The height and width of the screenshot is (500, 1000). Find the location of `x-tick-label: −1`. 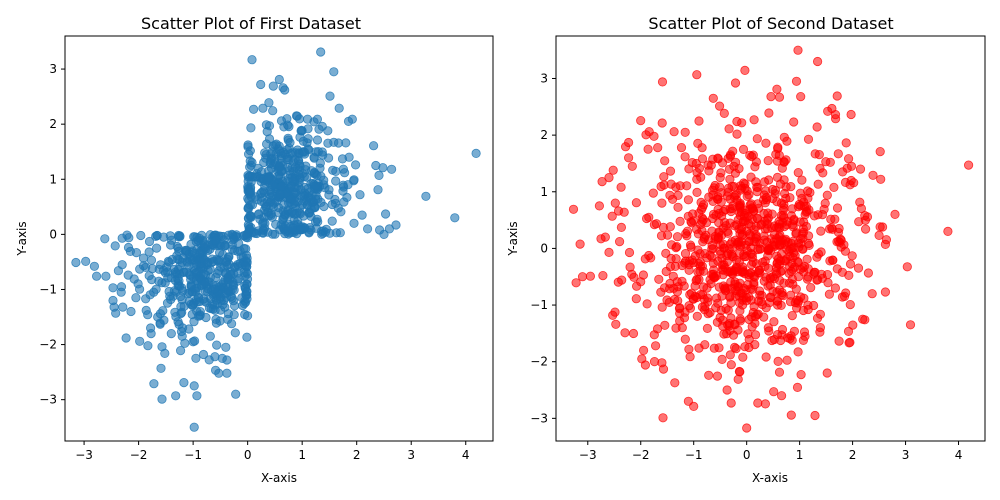

x-tick-label: −1 is located at coordinates (193, 455).